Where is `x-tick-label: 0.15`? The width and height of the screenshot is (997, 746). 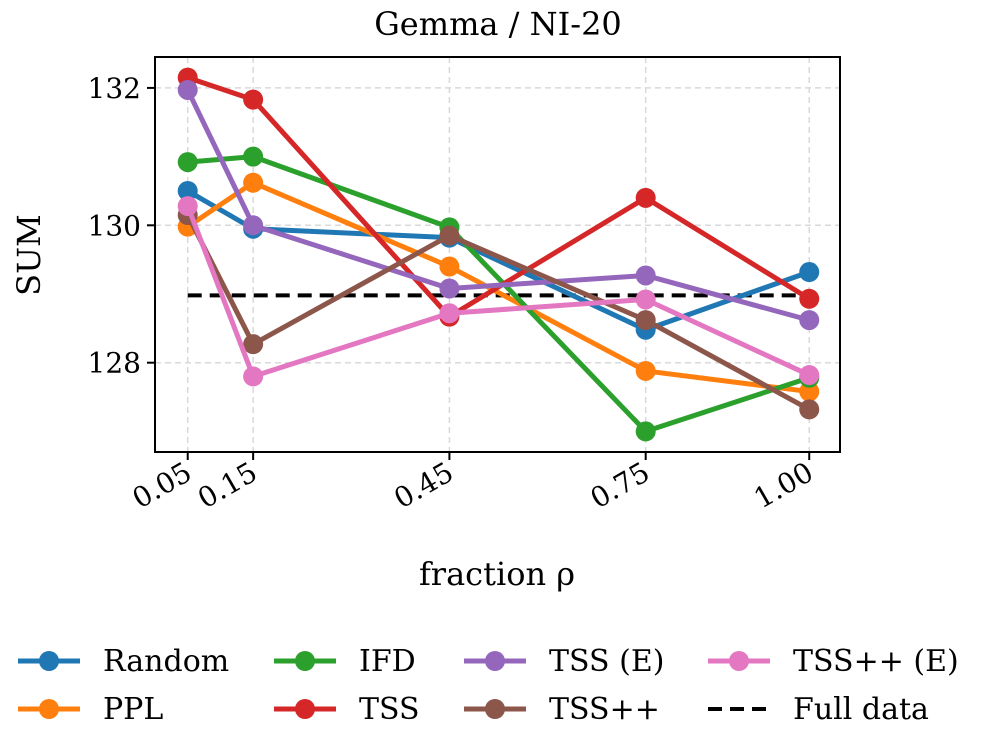
x-tick-label: 0.15 is located at coordinates (227, 485).